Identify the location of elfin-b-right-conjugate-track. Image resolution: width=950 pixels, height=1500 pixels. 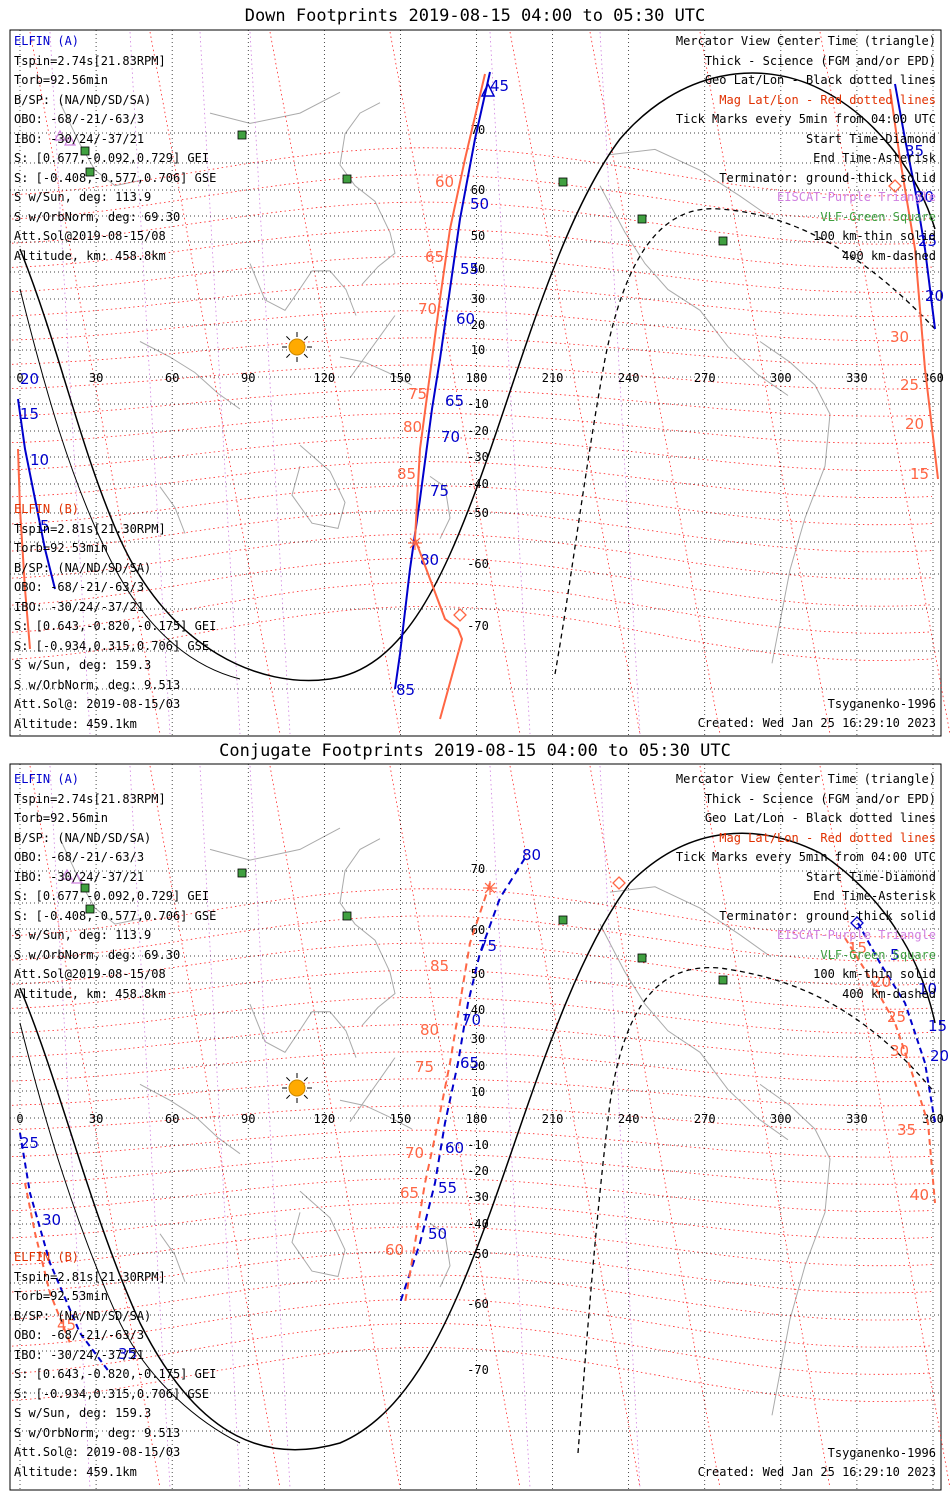
(890, 1070).